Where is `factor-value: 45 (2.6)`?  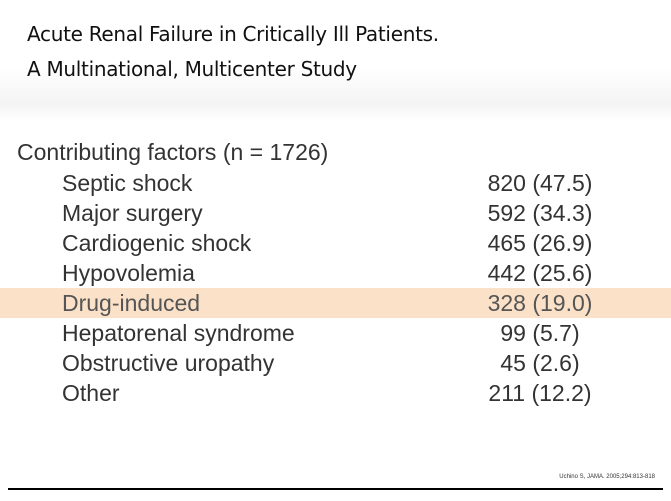
factor-value: 45 (2.6) is located at coordinates (540, 363).